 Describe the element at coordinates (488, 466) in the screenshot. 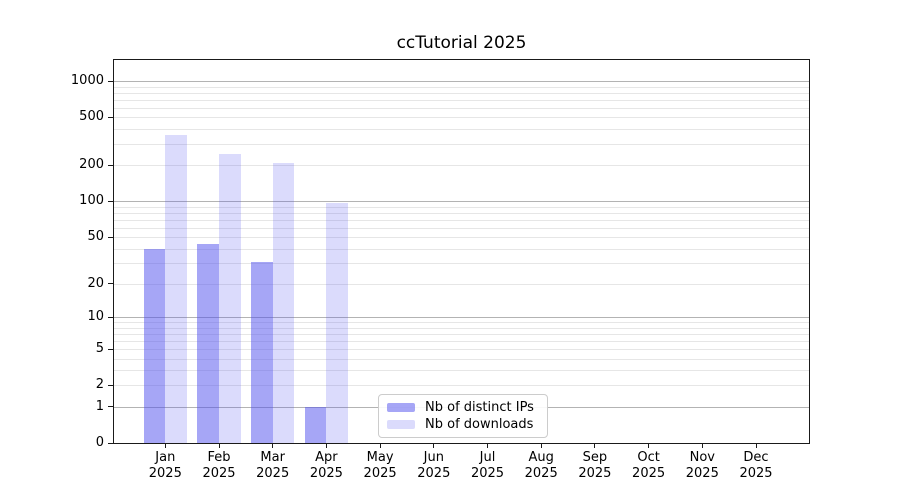

I see `x-tick-label: Jul 2025` at that location.